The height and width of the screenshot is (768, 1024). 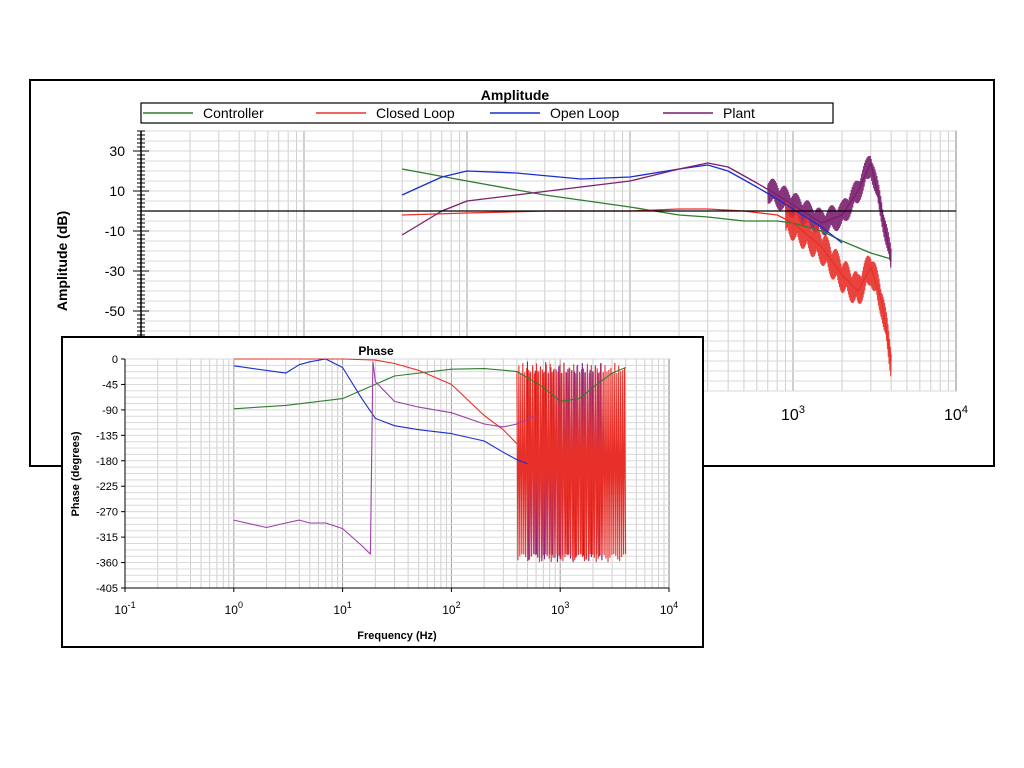 I want to click on amplitude-y-axis-label: Amplitude (dB), so click(x=62, y=261).